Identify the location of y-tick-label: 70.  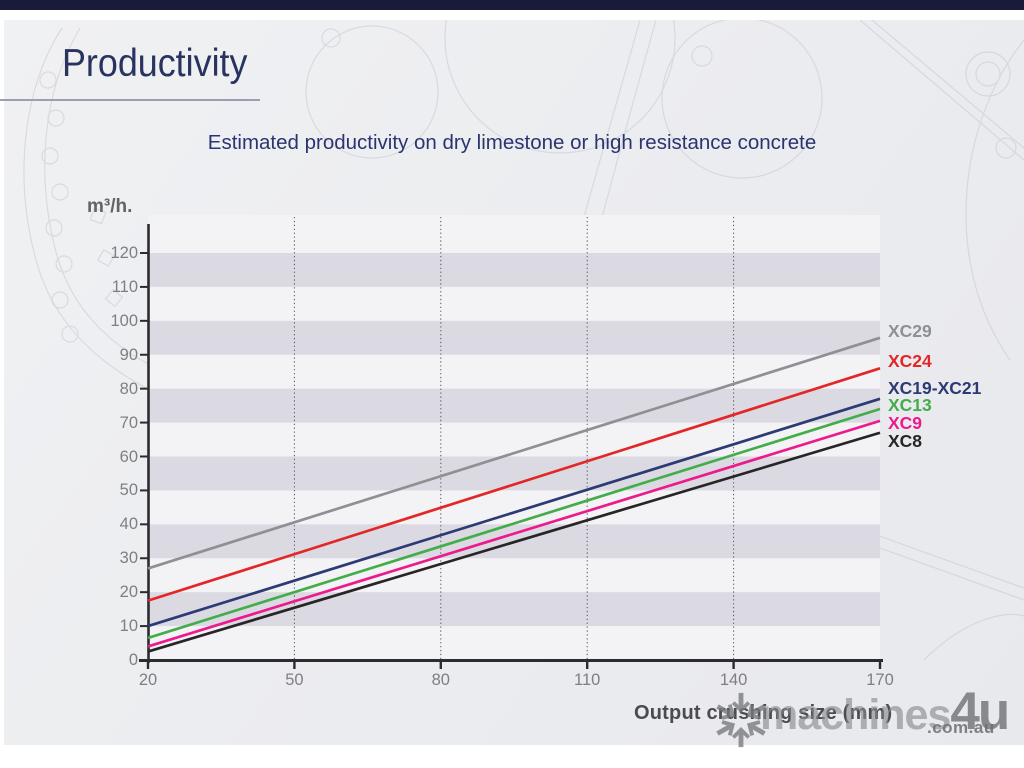
(128, 422).